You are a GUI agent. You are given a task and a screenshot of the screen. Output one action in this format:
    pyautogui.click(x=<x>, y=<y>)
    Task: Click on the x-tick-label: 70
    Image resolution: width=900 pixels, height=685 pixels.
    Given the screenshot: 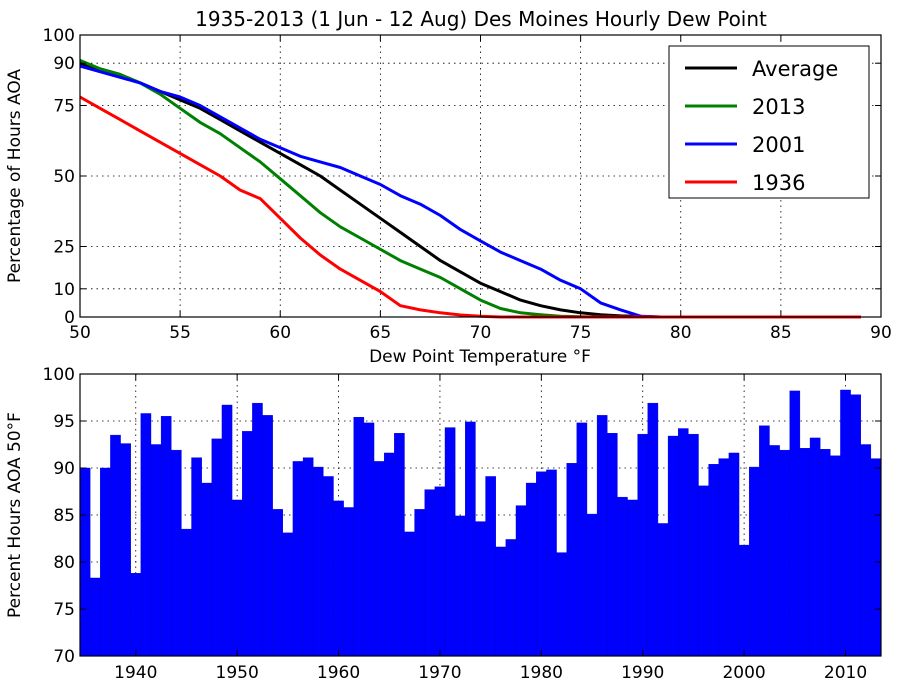 What is the action you would take?
    pyautogui.click(x=481, y=333)
    